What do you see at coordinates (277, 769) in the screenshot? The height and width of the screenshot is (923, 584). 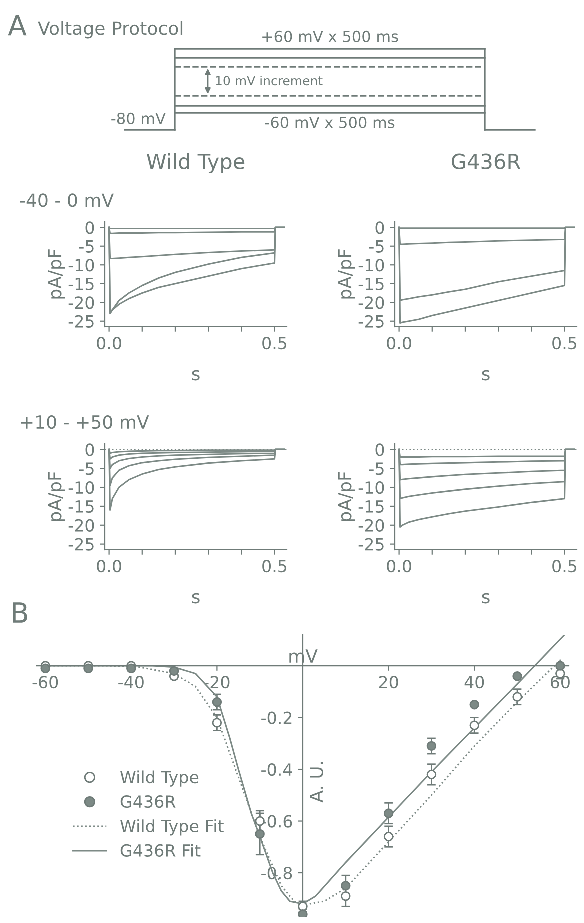 I see `y-tick-label: -0.4` at bounding box center [277, 769].